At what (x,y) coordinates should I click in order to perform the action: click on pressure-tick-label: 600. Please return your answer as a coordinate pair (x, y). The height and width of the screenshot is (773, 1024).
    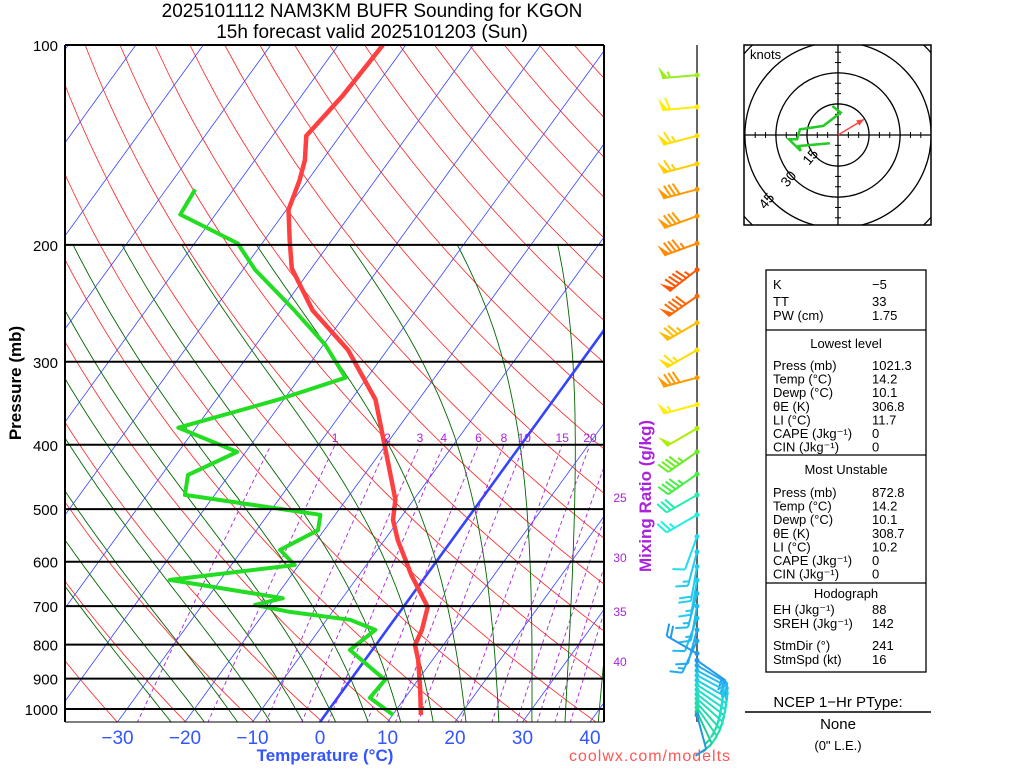
    Looking at the image, I should click on (45, 563).